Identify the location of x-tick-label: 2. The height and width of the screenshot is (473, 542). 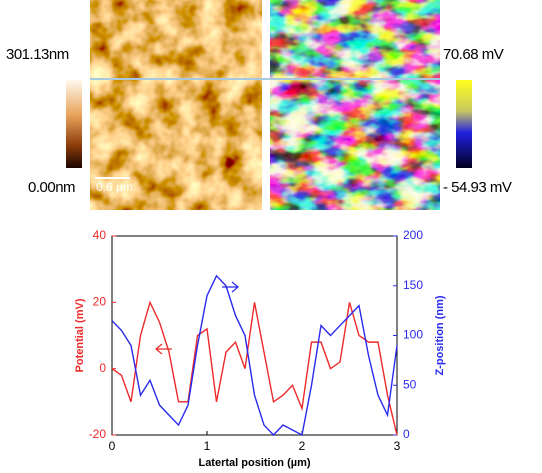
(302, 446).